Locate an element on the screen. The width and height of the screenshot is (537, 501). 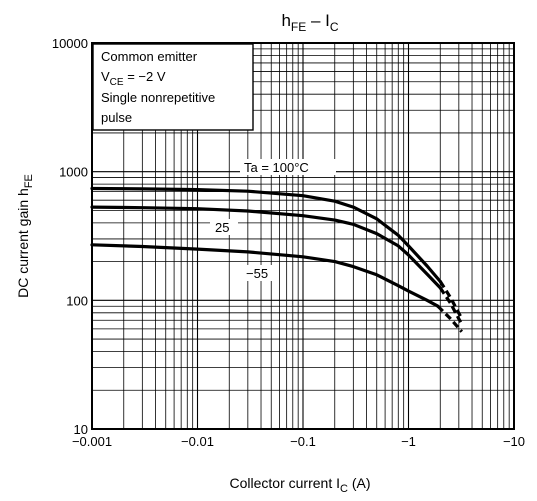
x-axis-label: Collector current IC (A) is located at coordinates (300, 485).